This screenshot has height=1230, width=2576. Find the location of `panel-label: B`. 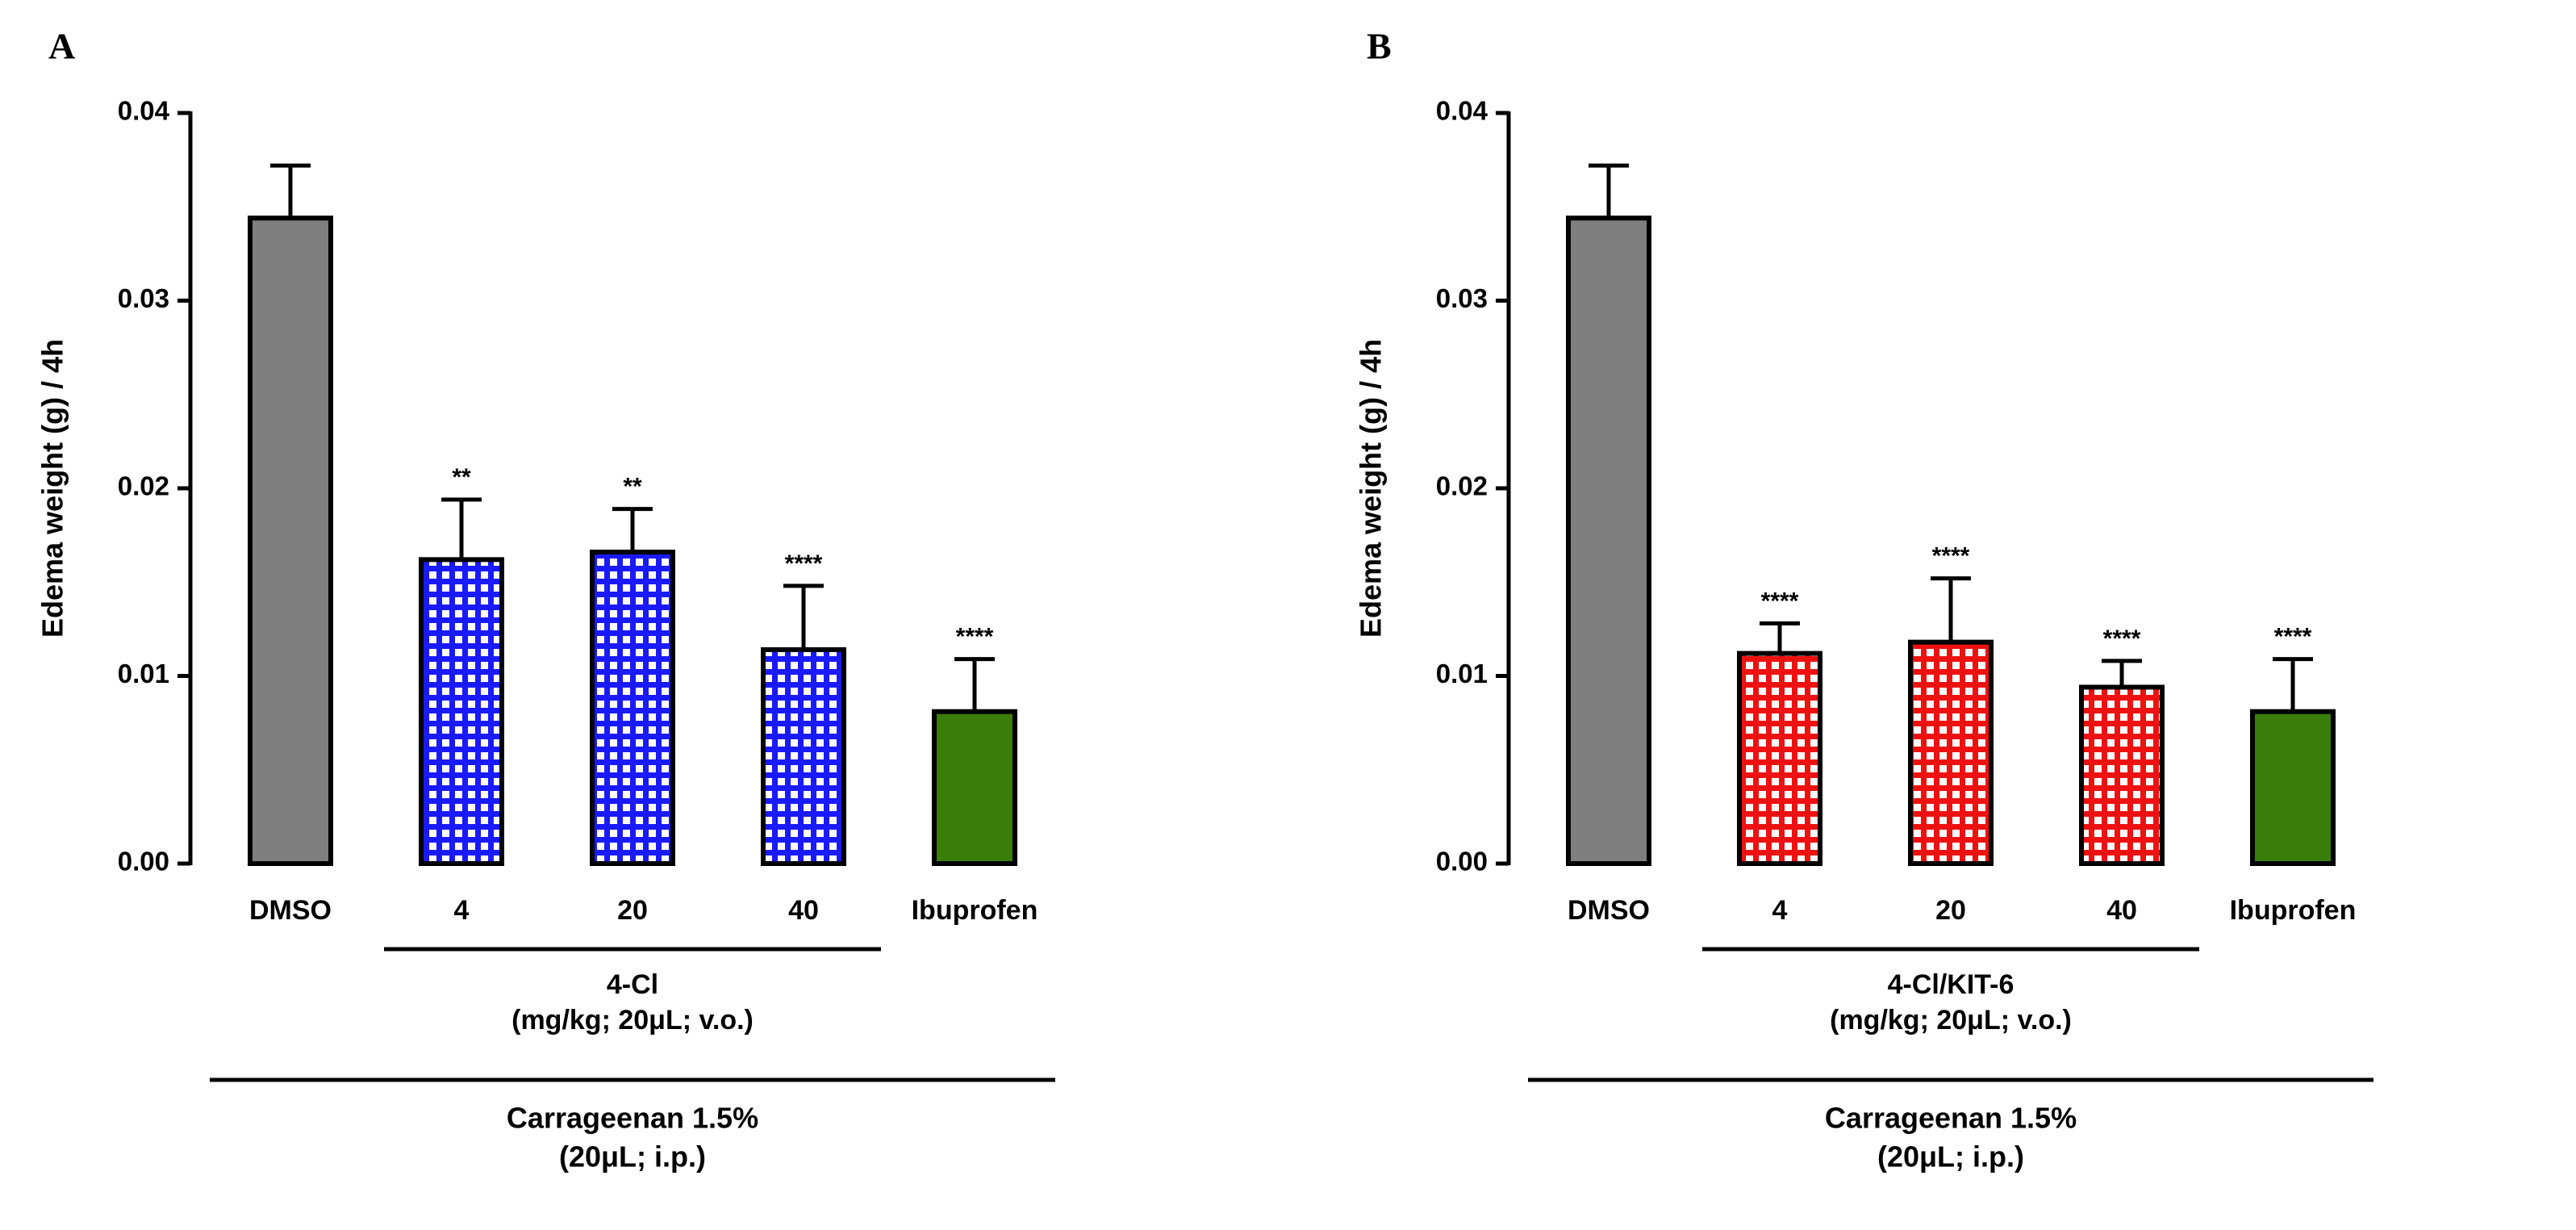

panel-label: B is located at coordinates (1379, 46).